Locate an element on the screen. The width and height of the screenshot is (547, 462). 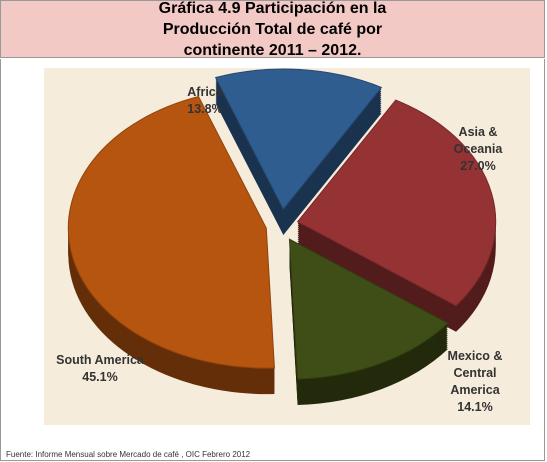
slice-label: South America 45.1% is located at coordinates (100, 369).